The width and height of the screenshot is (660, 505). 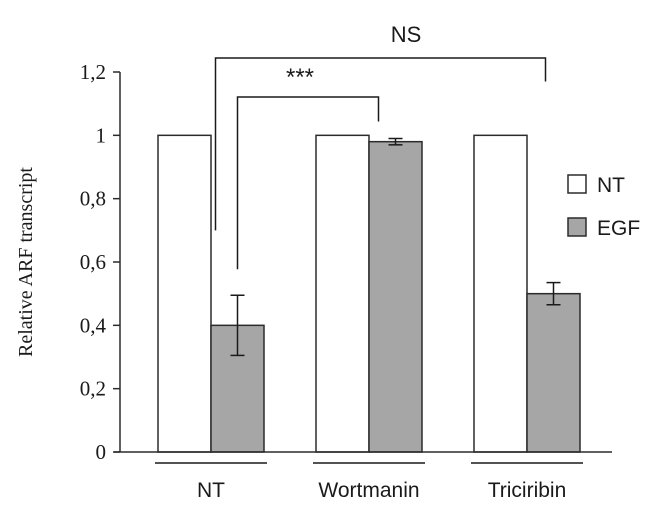 I want to click on legend: NT EGF, so click(x=603, y=207).